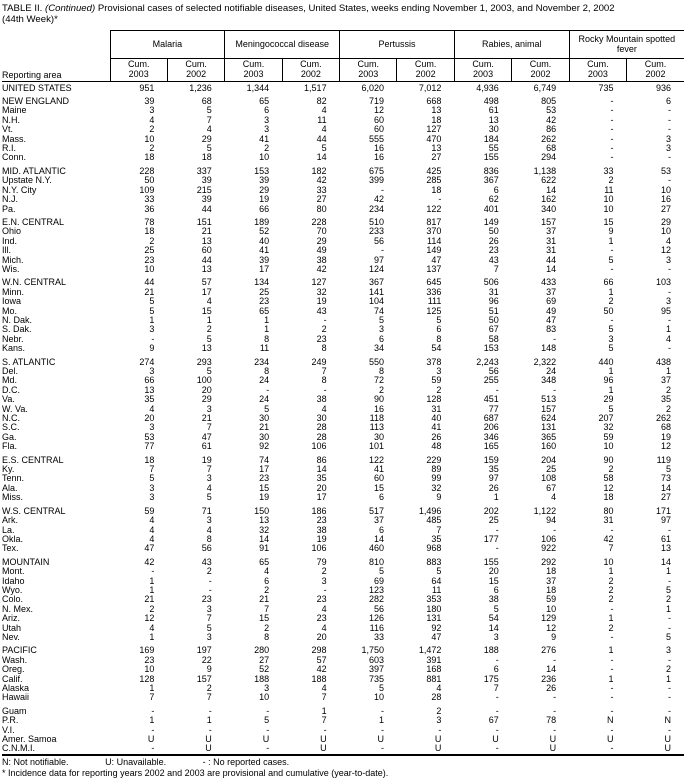 This screenshot has height=780, width=686. I want to click on sub-col-header-cum-2003: Cum. 2003, so click(368, 70).